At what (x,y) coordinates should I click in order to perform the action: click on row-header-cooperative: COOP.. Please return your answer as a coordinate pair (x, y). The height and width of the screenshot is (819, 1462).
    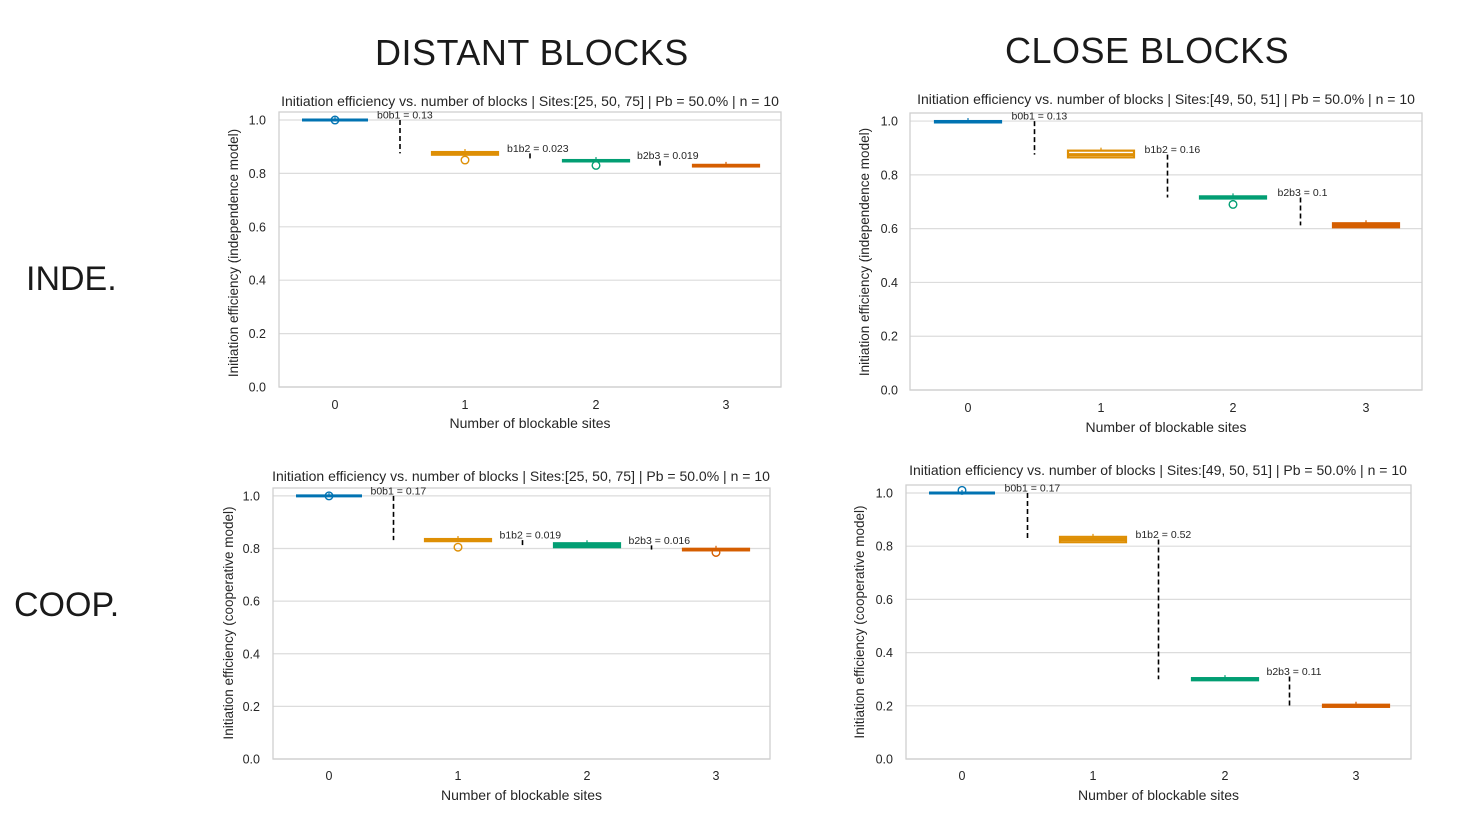
    Looking at the image, I should click on (67, 605).